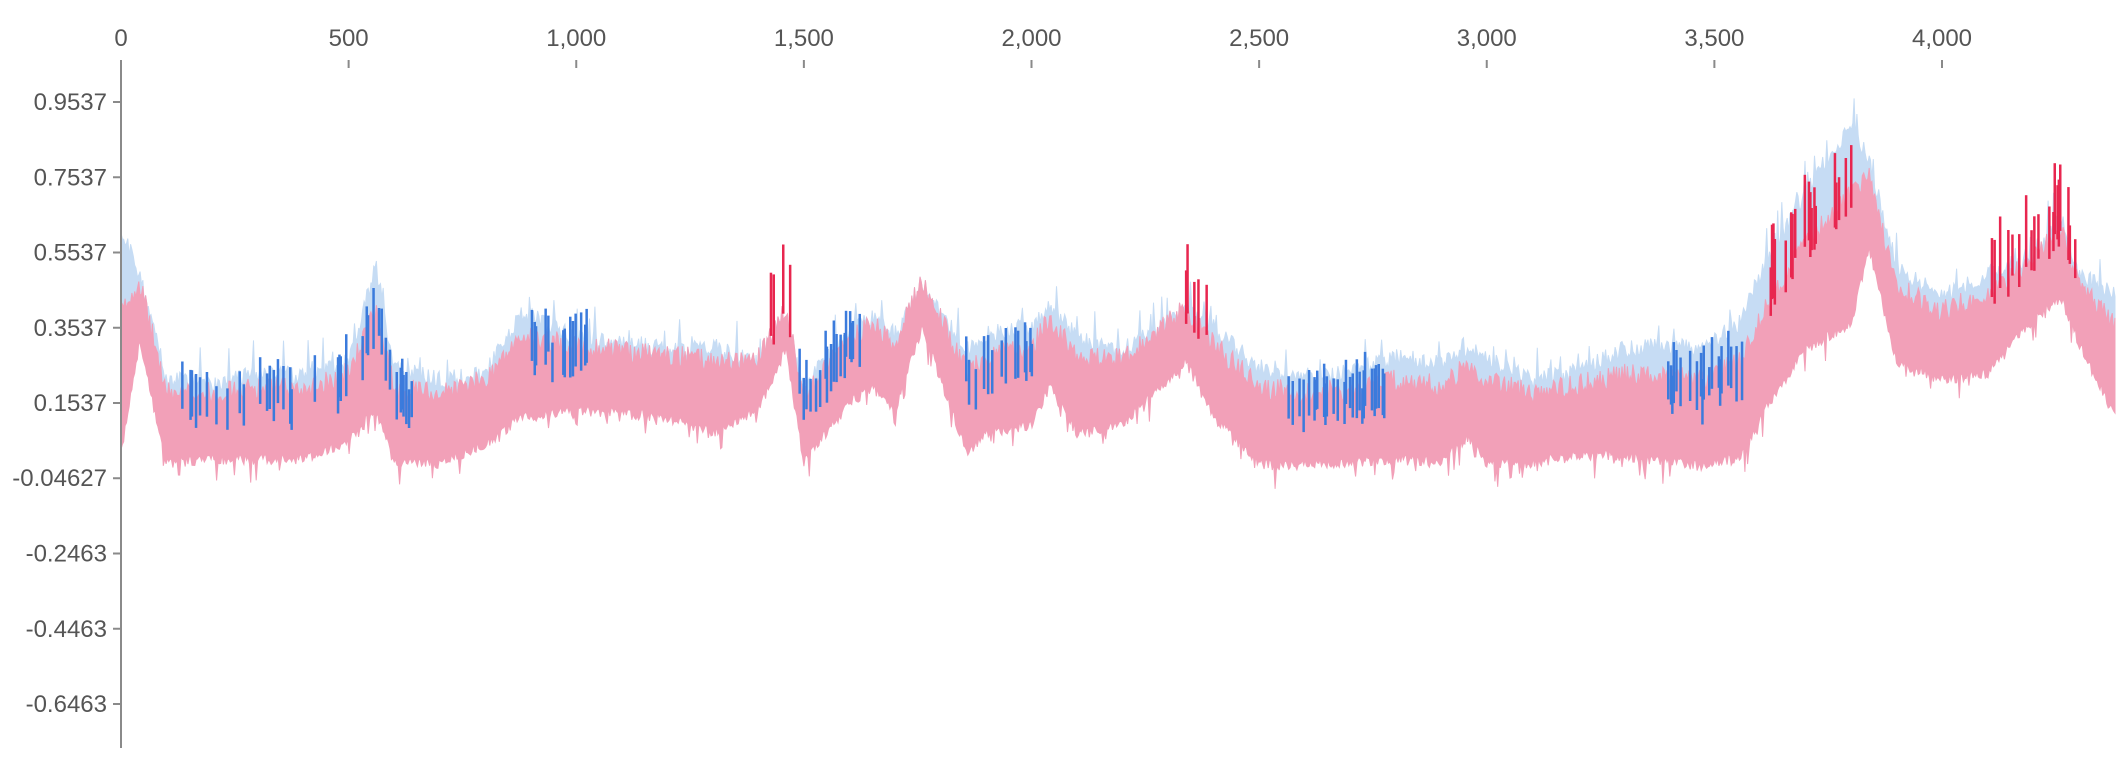  Describe the element at coordinates (1487, 38) in the screenshot. I see `x-tick-label: 3,000` at that location.